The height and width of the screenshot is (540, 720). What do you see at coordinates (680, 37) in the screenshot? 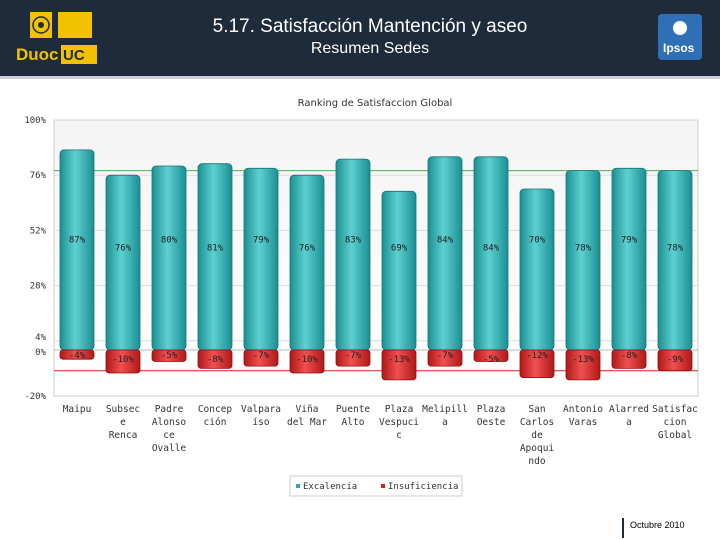
I see `ipsos-logo: Ipsos` at bounding box center [680, 37].